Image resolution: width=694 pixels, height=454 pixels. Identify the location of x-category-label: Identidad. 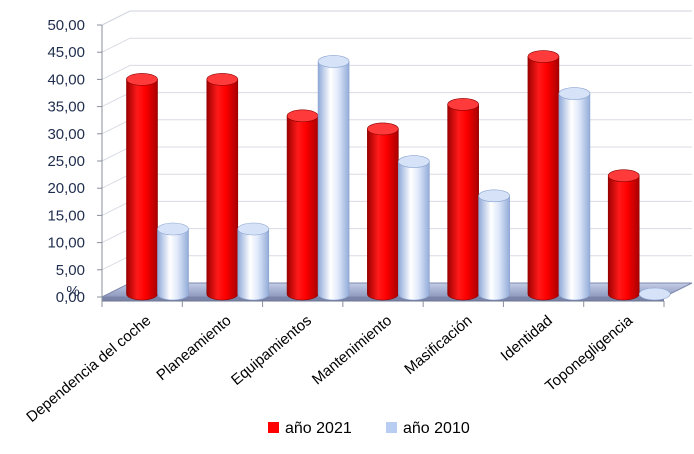
(527, 338).